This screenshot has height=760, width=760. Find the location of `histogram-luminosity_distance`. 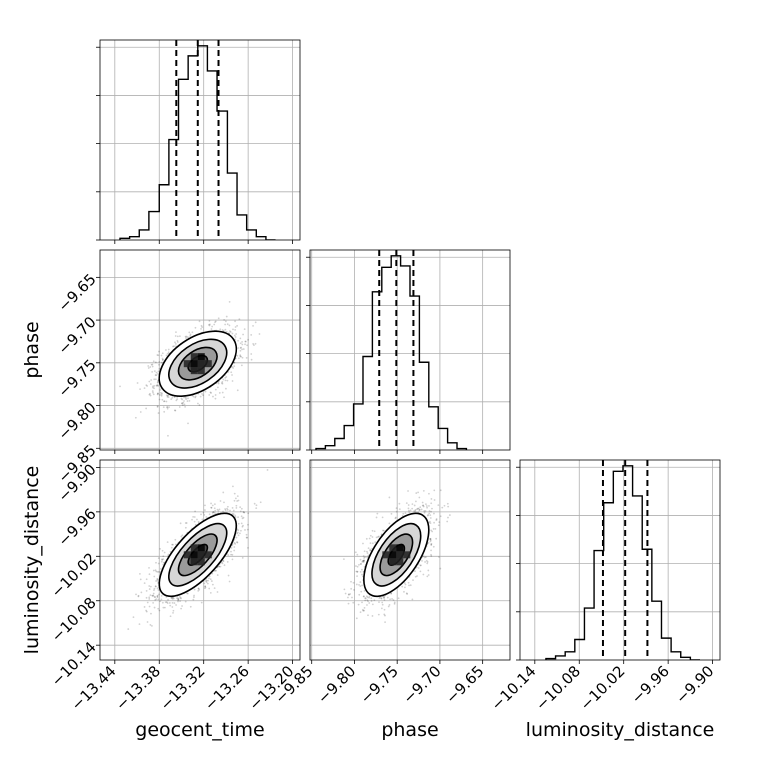

histogram-luminosity_distance is located at coordinates (622, 562).